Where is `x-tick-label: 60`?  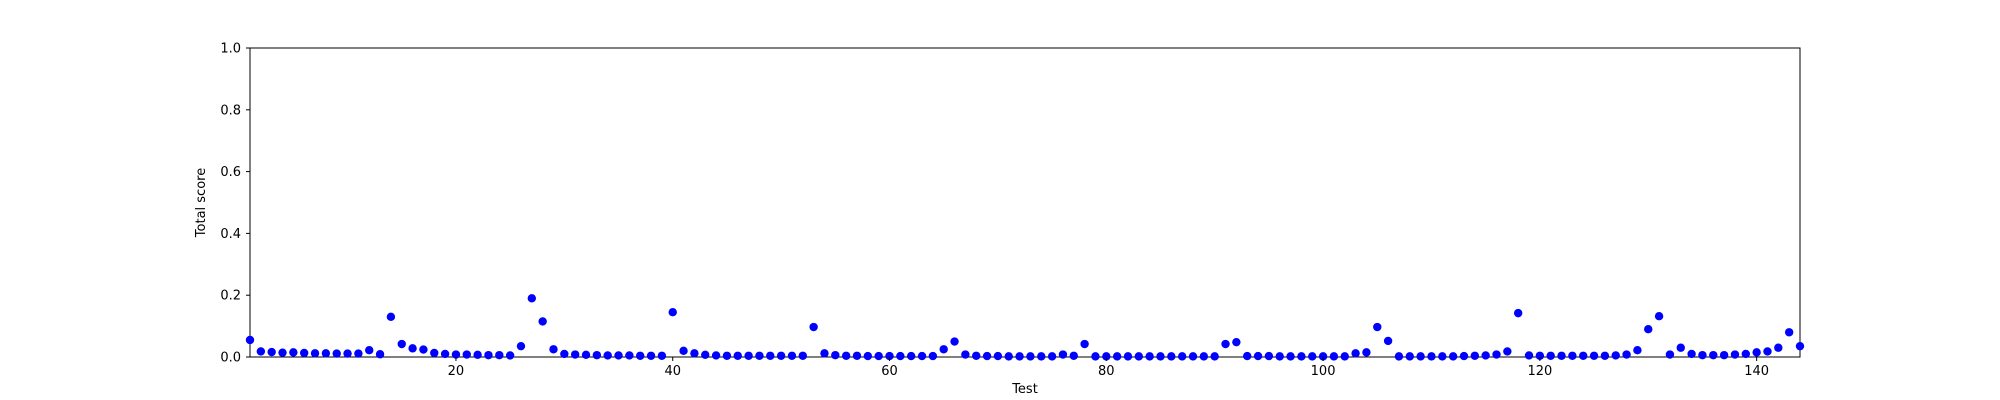 x-tick-label: 60 is located at coordinates (889, 371).